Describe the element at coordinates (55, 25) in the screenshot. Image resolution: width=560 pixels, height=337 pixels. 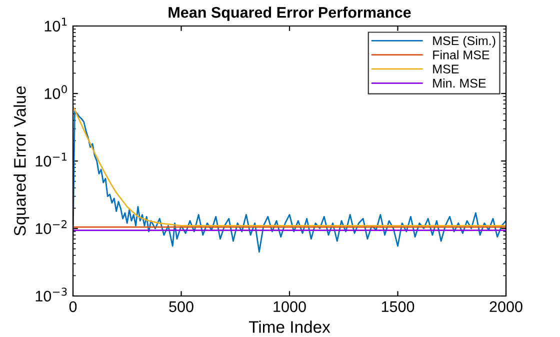
I see `y-tick-label: 10$^{1}$` at that location.